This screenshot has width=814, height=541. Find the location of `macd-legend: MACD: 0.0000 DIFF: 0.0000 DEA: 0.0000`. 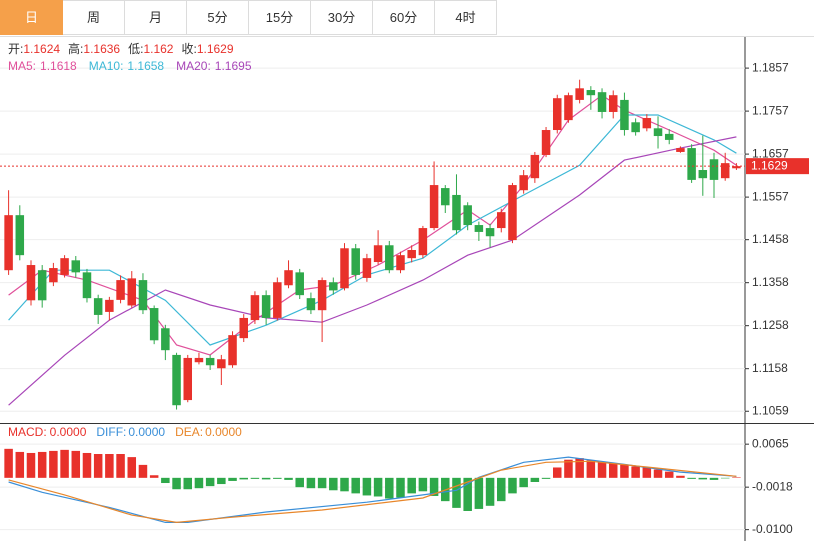

macd-legend: MACD: 0.0000 DIFF: 0.0000 DEA: 0.0000 is located at coordinates (125, 432).